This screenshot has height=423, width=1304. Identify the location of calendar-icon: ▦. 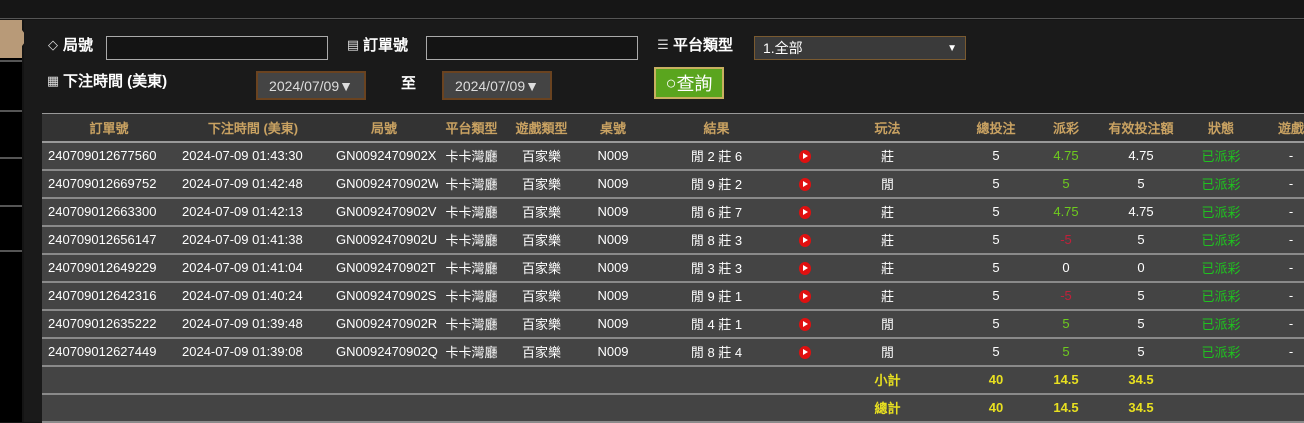
(53, 80).